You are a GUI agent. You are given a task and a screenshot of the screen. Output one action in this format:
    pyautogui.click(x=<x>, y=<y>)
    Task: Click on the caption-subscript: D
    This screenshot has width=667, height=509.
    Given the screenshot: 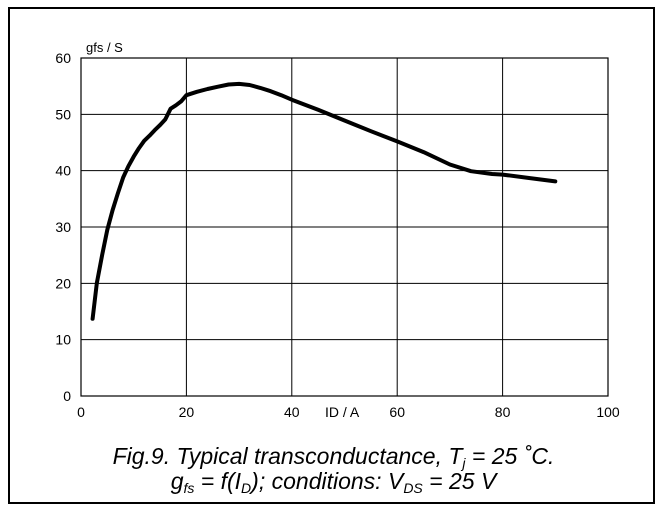 What is the action you would take?
    pyautogui.click(x=246, y=488)
    